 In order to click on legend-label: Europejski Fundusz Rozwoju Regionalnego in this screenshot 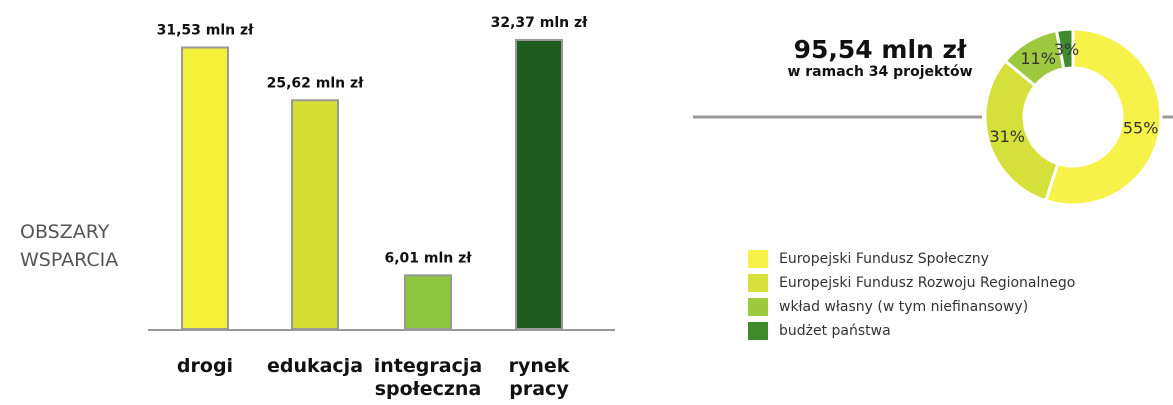, I will do `click(927, 283)`.